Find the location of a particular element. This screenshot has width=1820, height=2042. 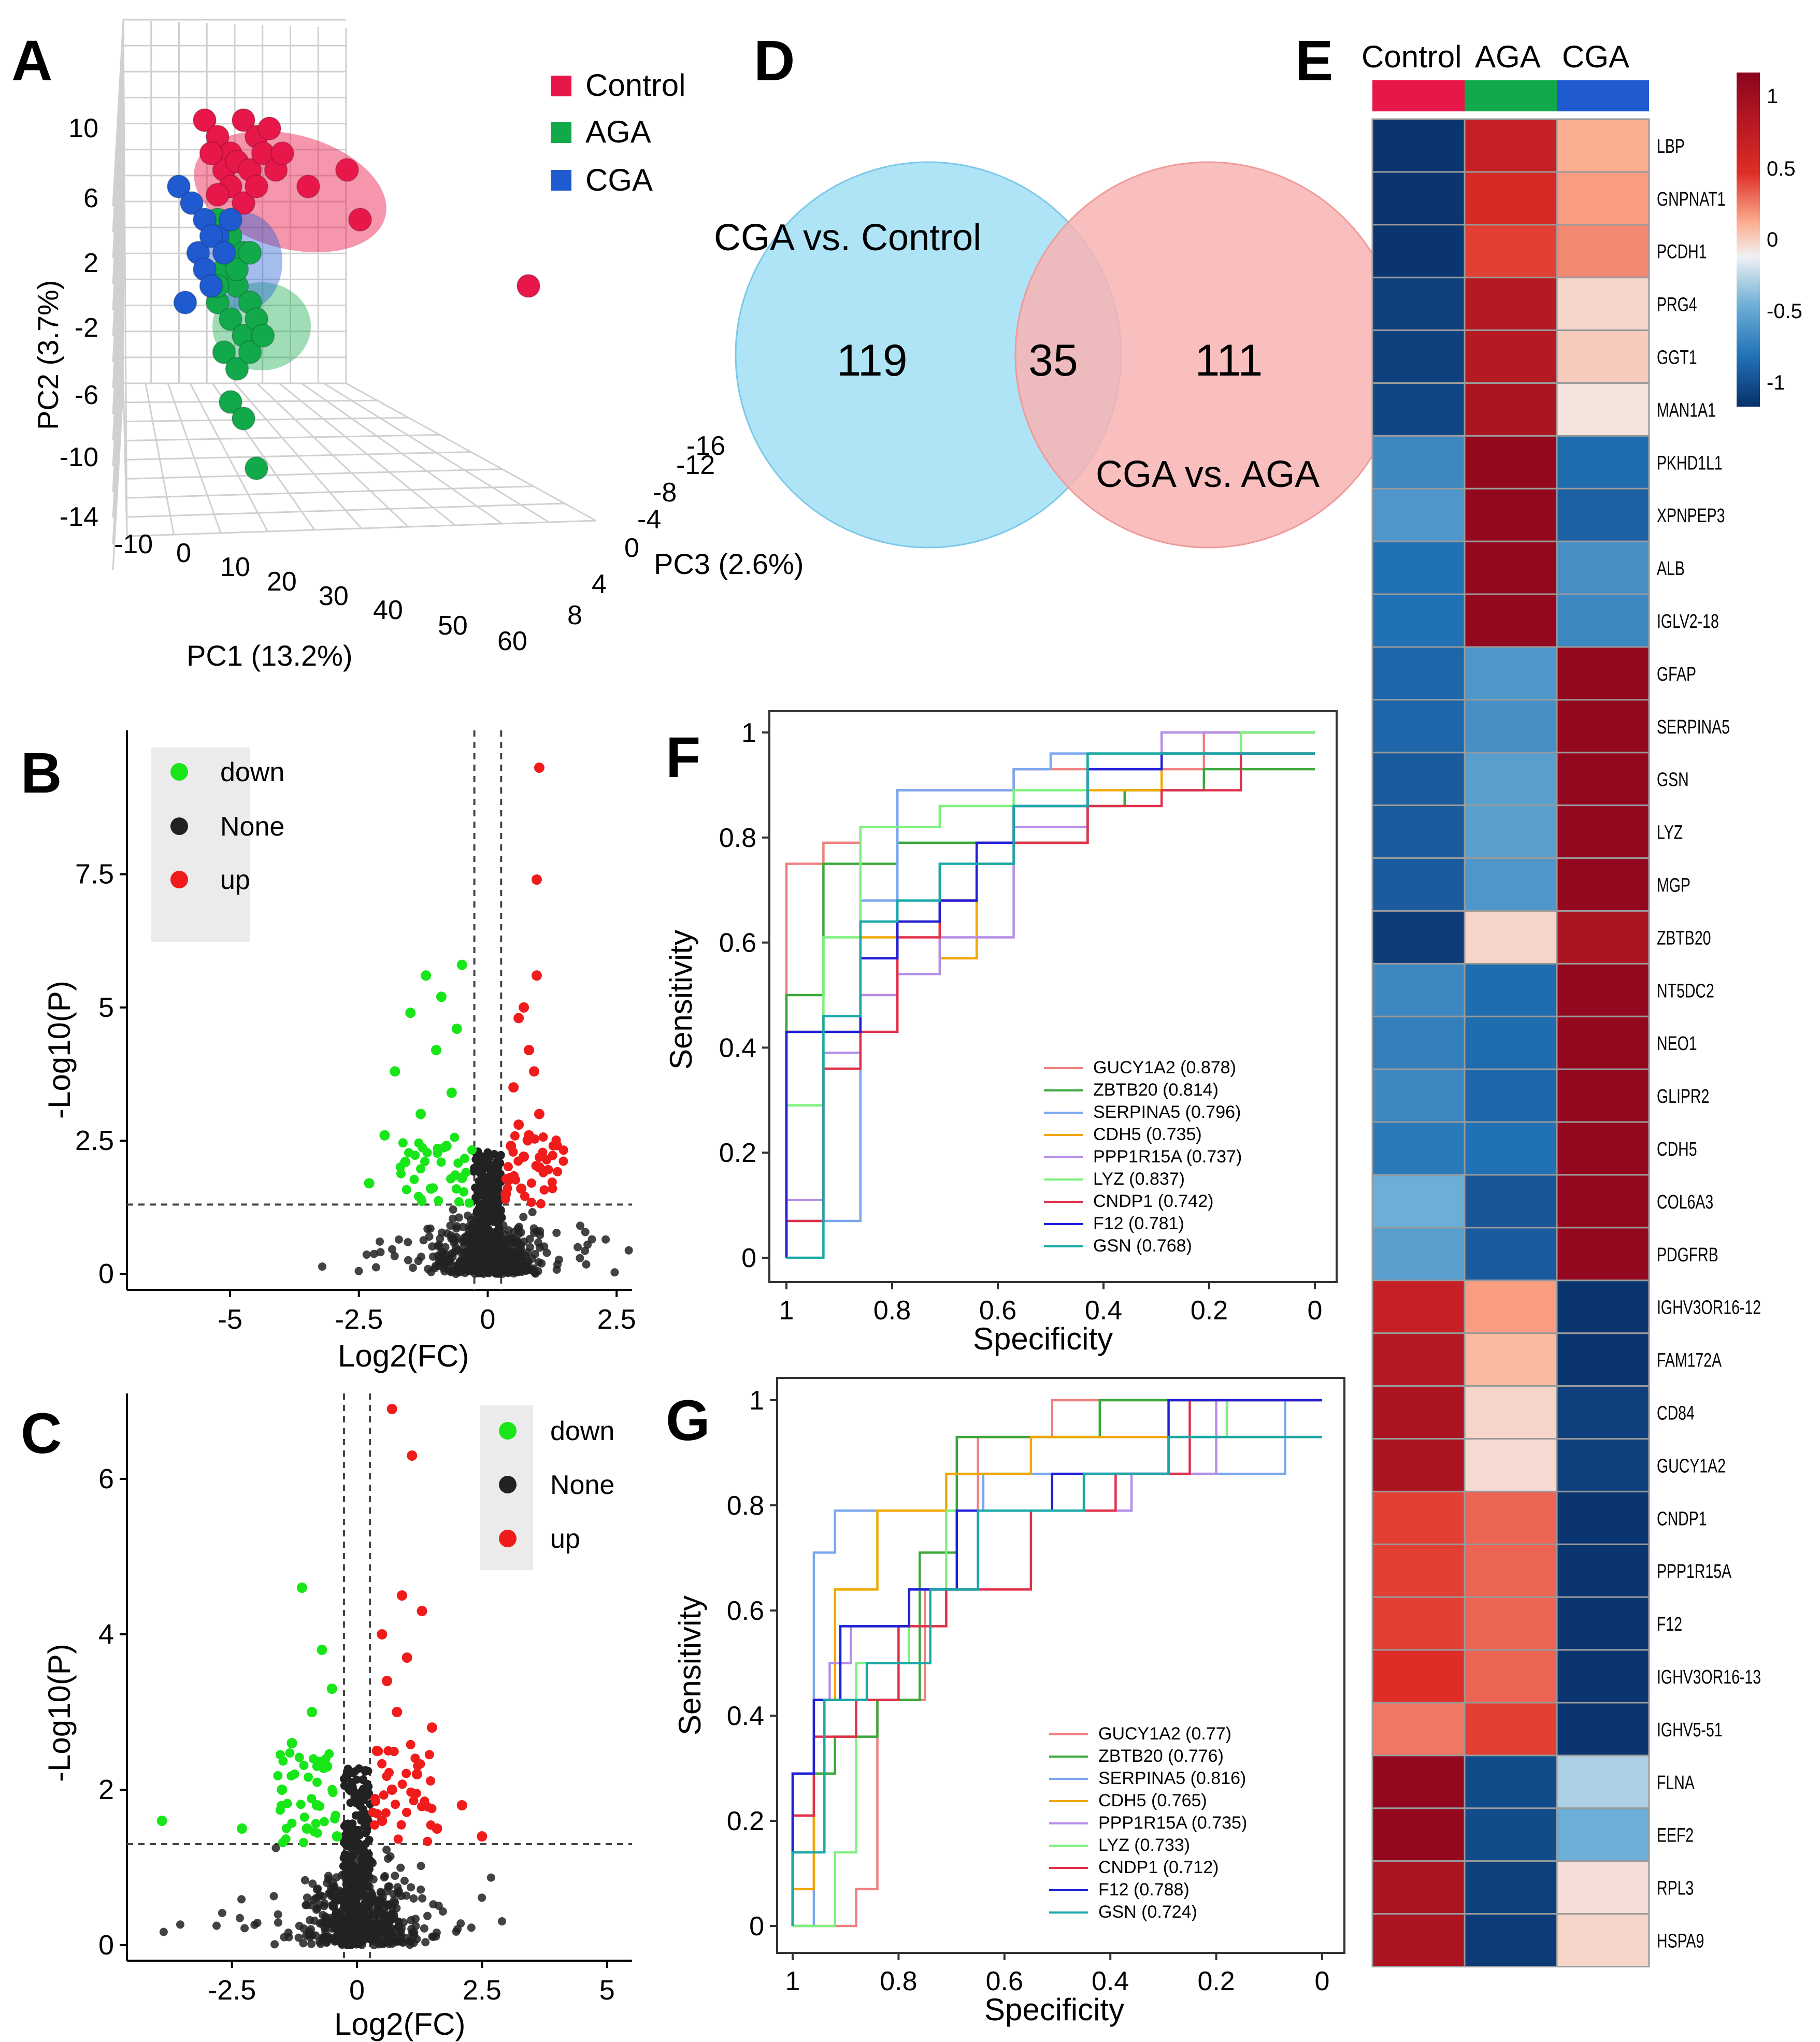

pca-zlabel: PC3 (2.6%) is located at coordinates (729, 564).